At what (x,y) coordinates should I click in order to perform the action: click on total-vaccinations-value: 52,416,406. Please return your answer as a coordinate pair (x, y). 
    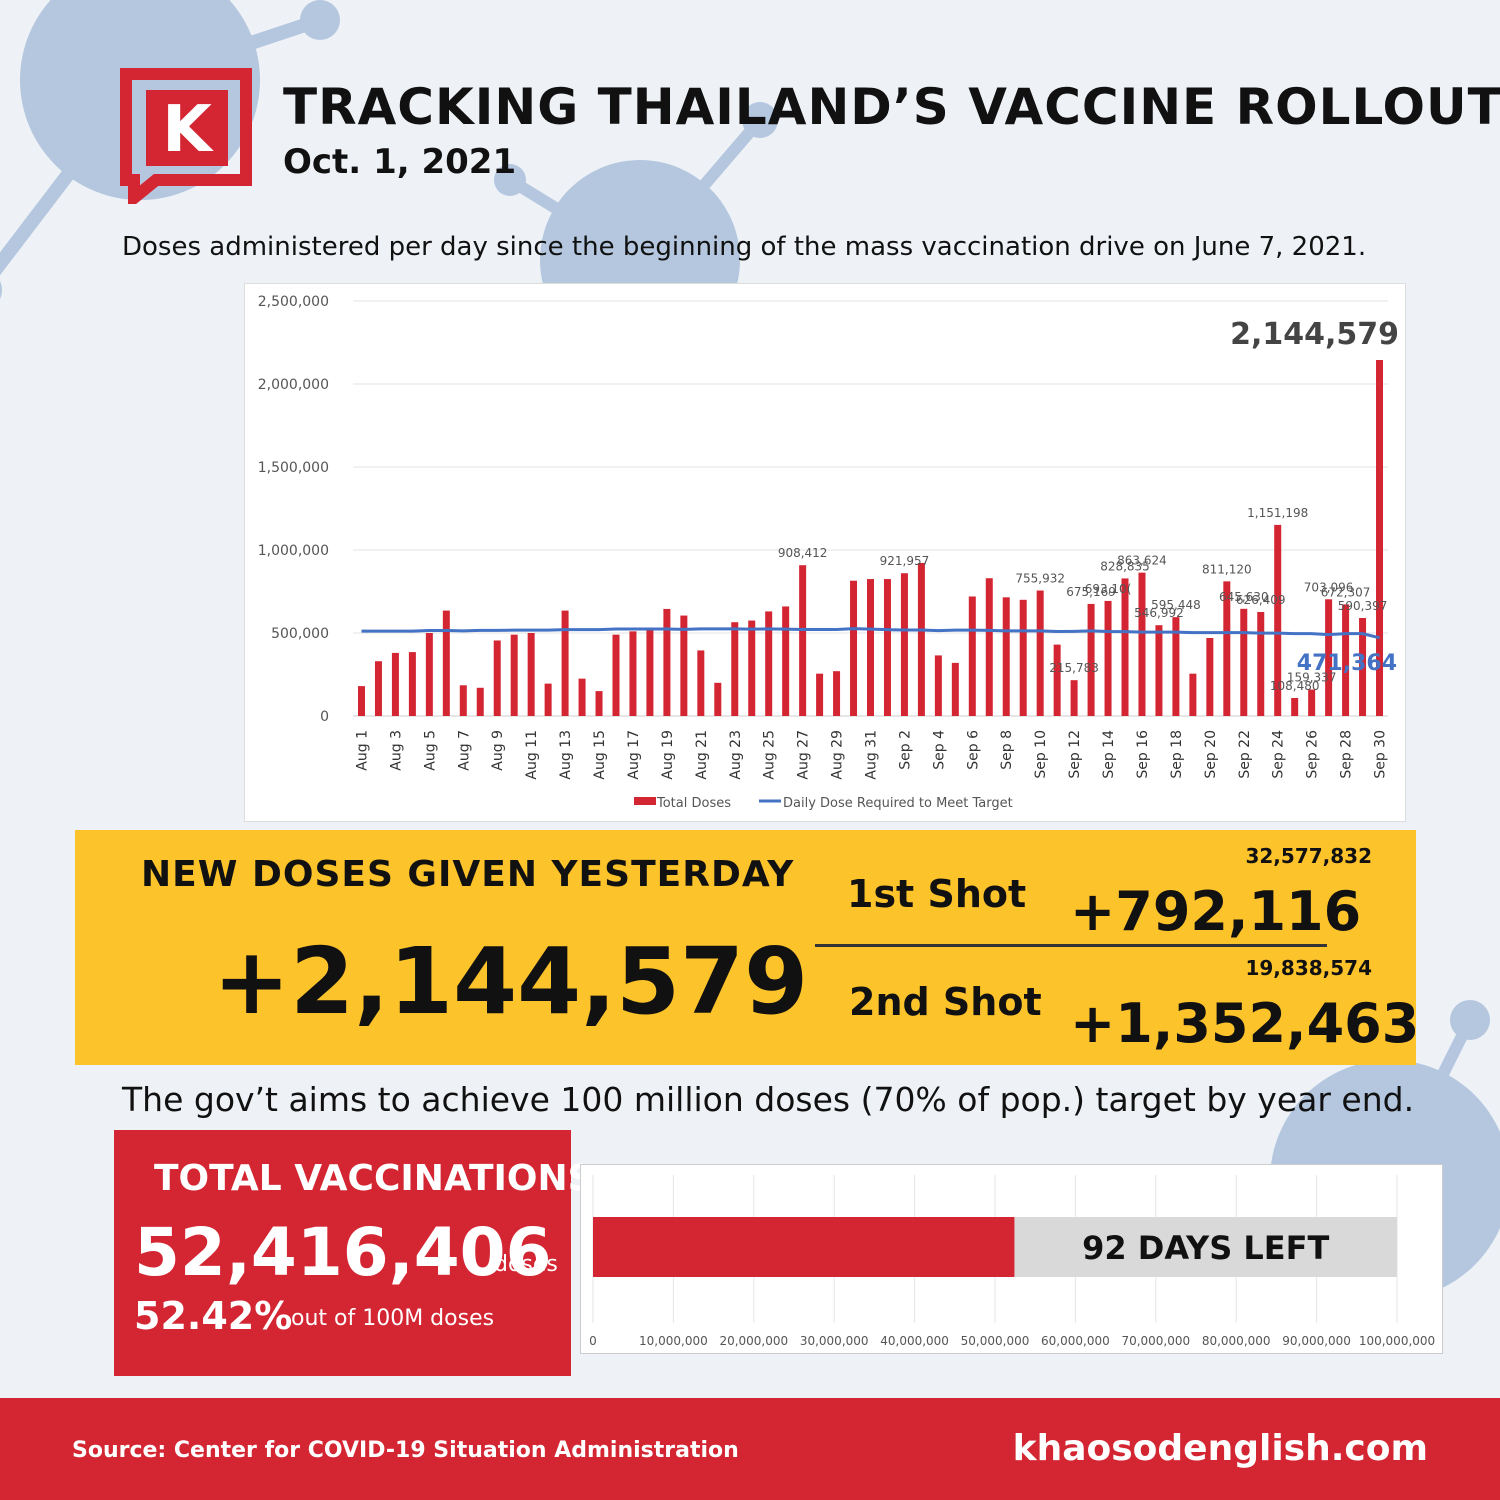
    Looking at the image, I should click on (343, 1252).